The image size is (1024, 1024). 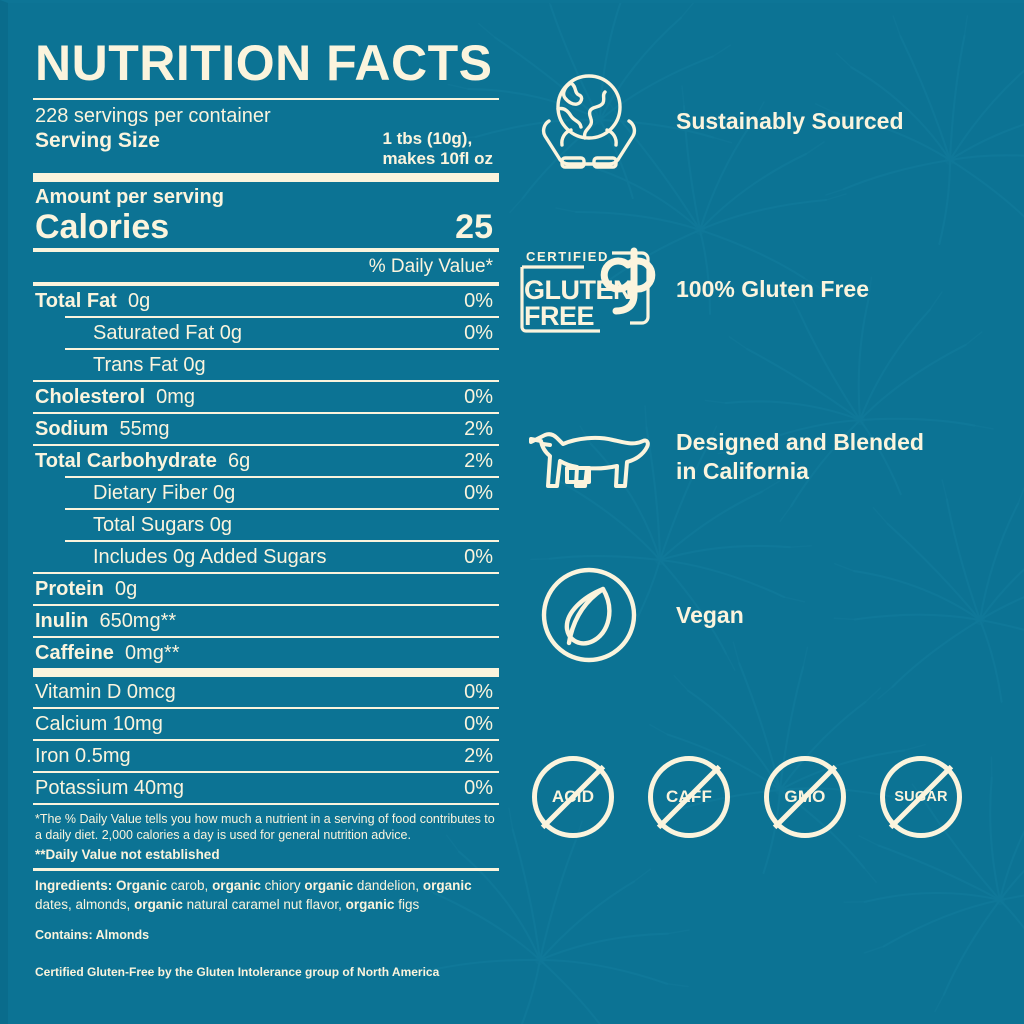 What do you see at coordinates (76, 885) in the screenshot?
I see `ingredient-emphasis: Ingredients:` at bounding box center [76, 885].